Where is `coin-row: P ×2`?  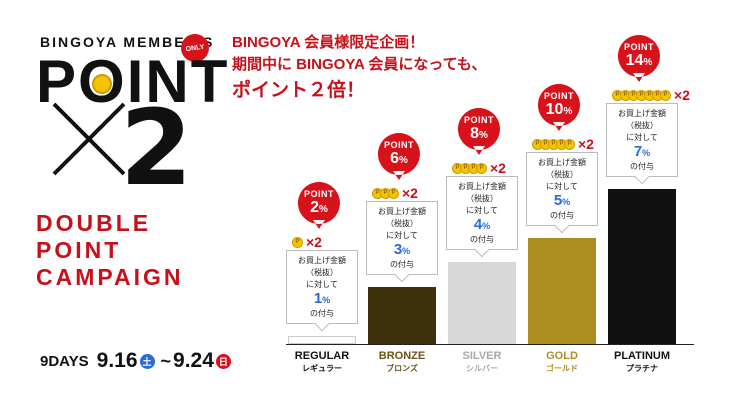 coin-row: P ×2 is located at coordinates (307, 242).